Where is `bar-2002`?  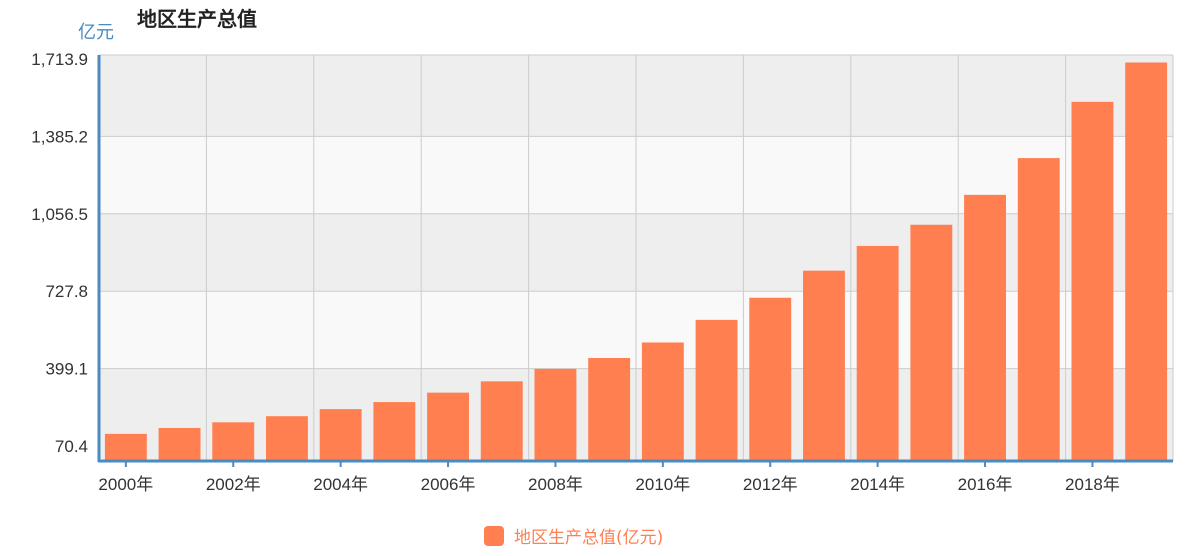 bar-2002 is located at coordinates (233, 441).